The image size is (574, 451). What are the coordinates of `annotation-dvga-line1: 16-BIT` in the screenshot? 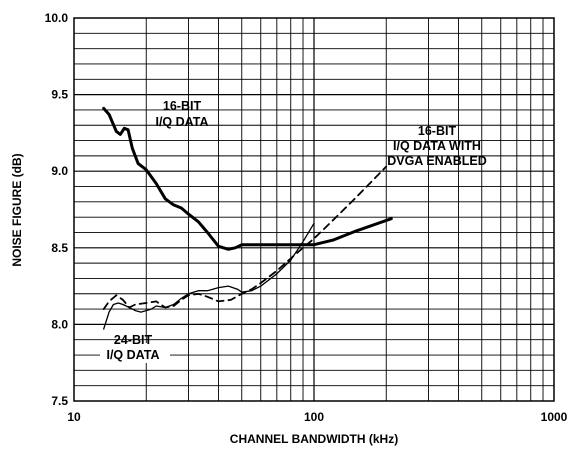 It's located at (437, 131).